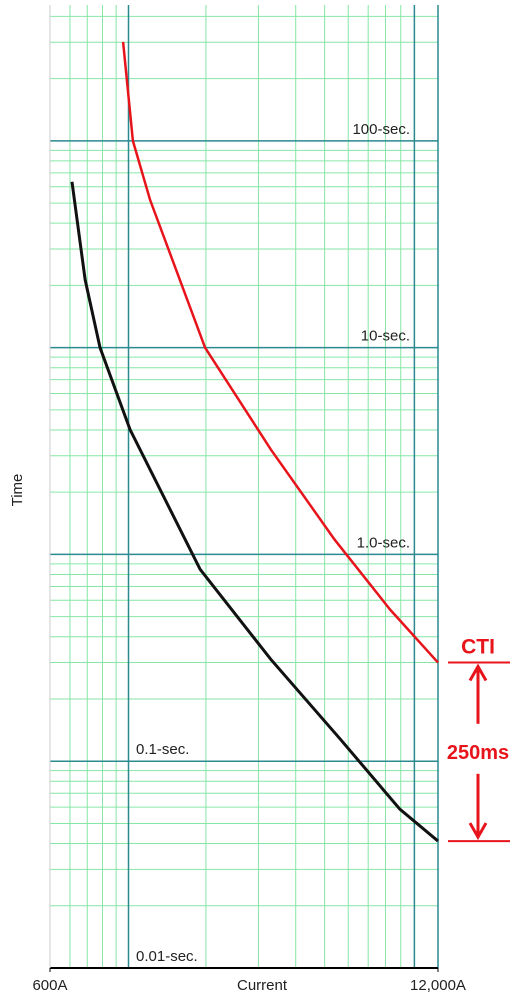 The width and height of the screenshot is (531, 1002). I want to click on arrow-up-head, so click(478, 672).